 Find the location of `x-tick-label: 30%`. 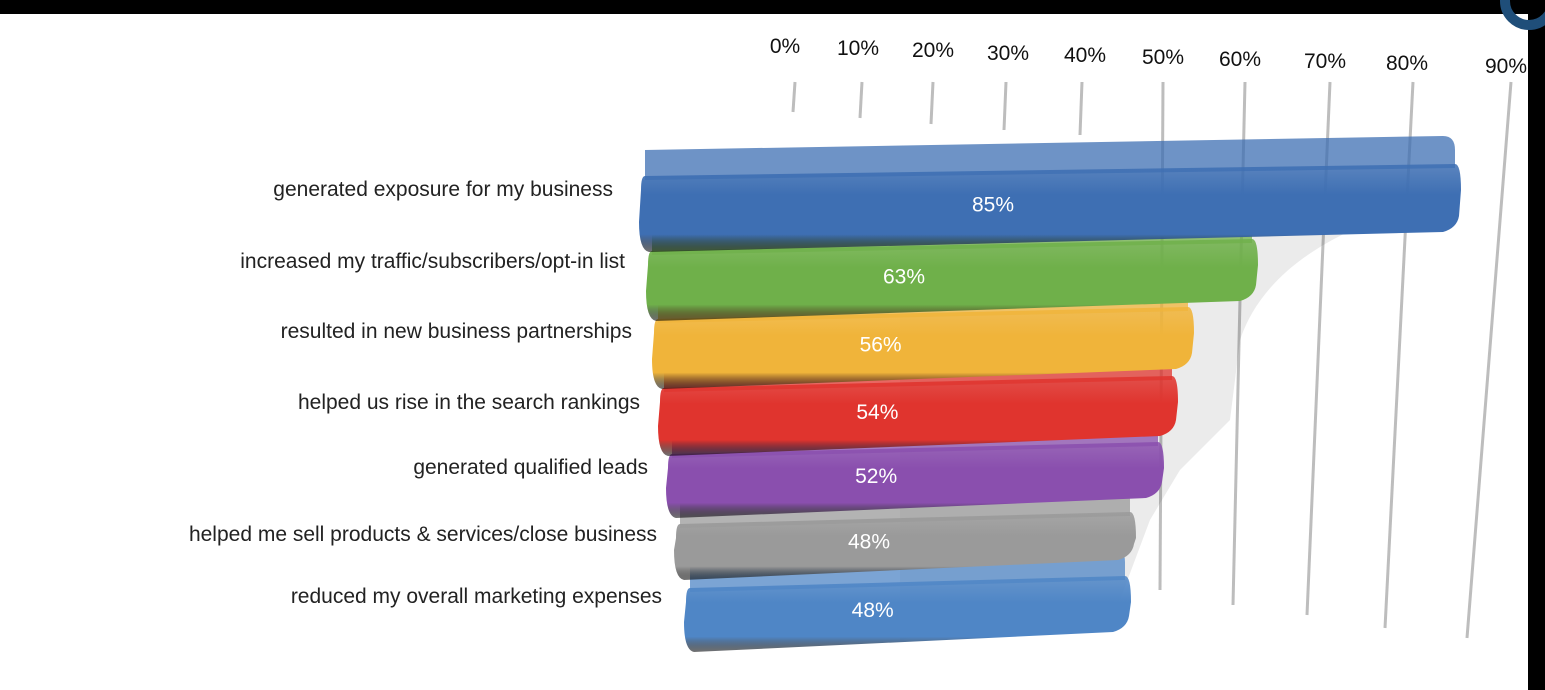

x-tick-label: 30% is located at coordinates (1008, 53).